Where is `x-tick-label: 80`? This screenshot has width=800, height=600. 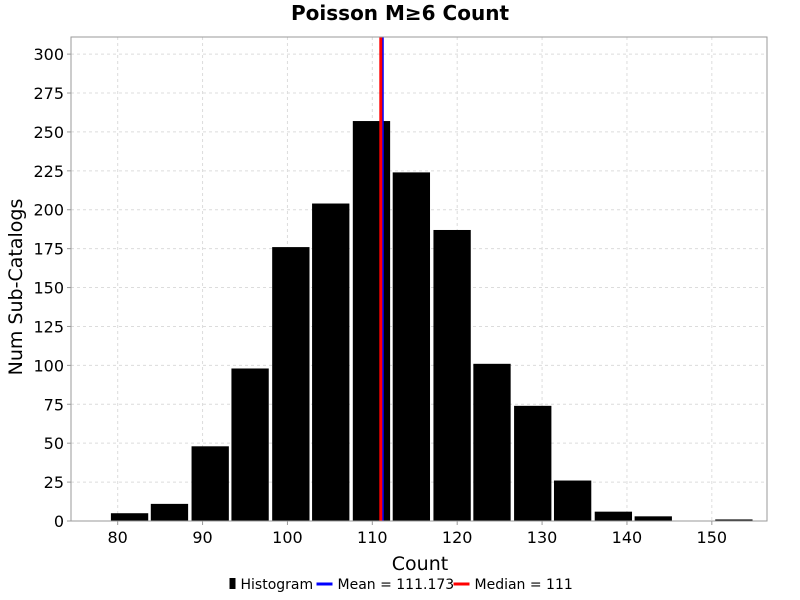 x-tick-label: 80 is located at coordinates (118, 537).